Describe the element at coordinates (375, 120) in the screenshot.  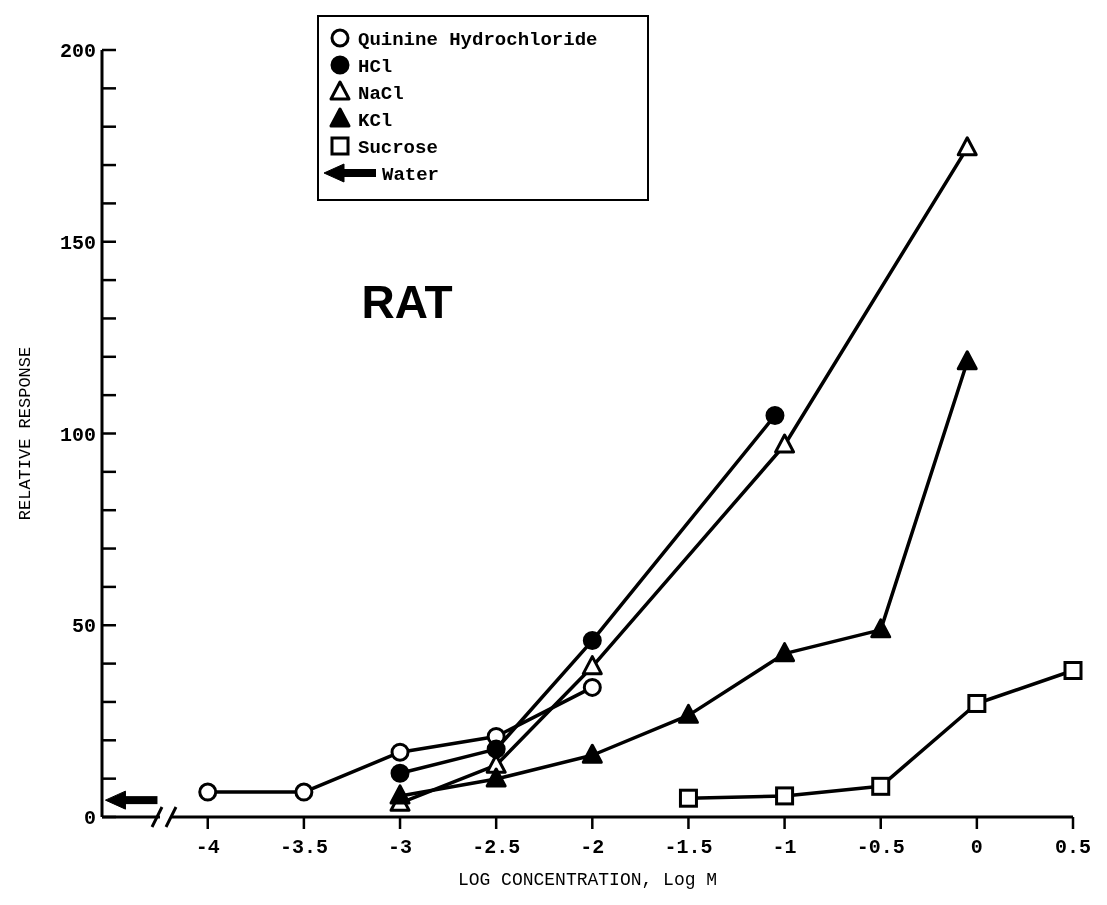
I see `legend-label: KCl` at that location.